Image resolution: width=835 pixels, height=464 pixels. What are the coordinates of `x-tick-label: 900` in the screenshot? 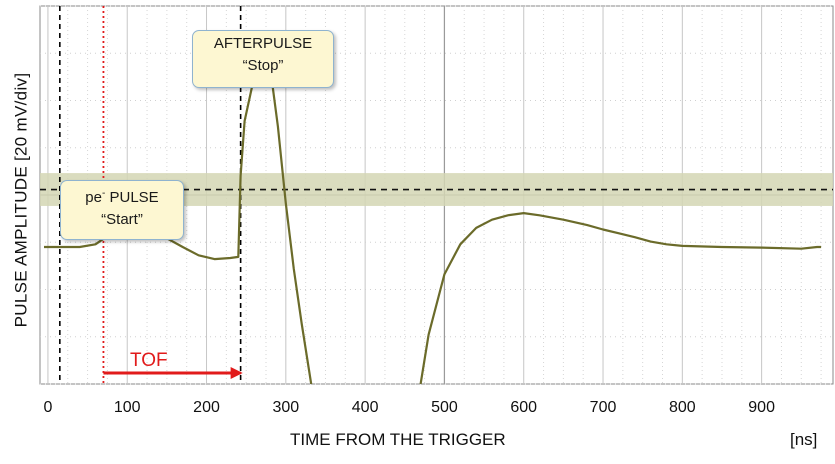 It's located at (761, 407).